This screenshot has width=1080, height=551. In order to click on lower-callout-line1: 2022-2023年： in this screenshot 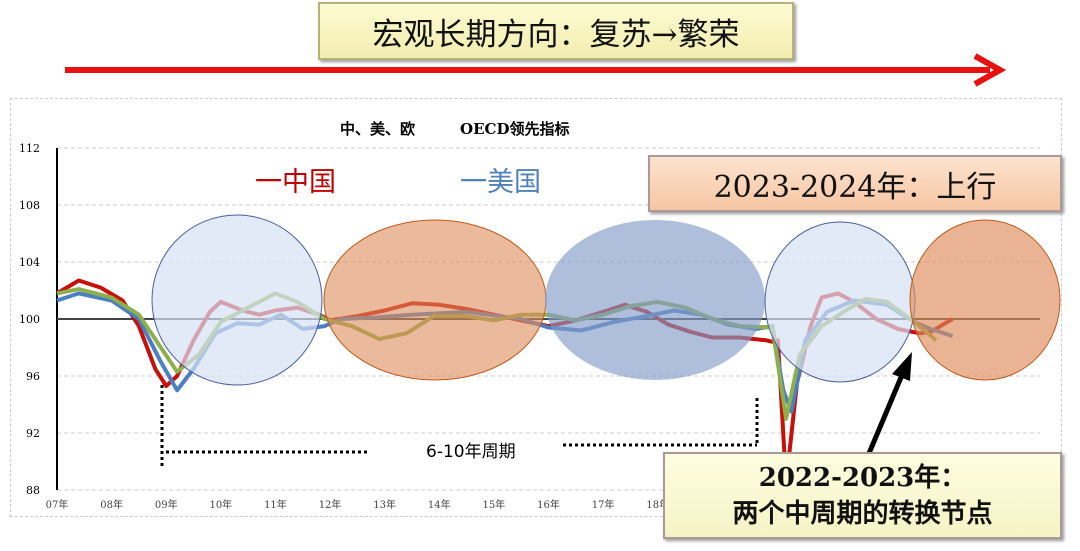, I will do `click(862, 477)`.